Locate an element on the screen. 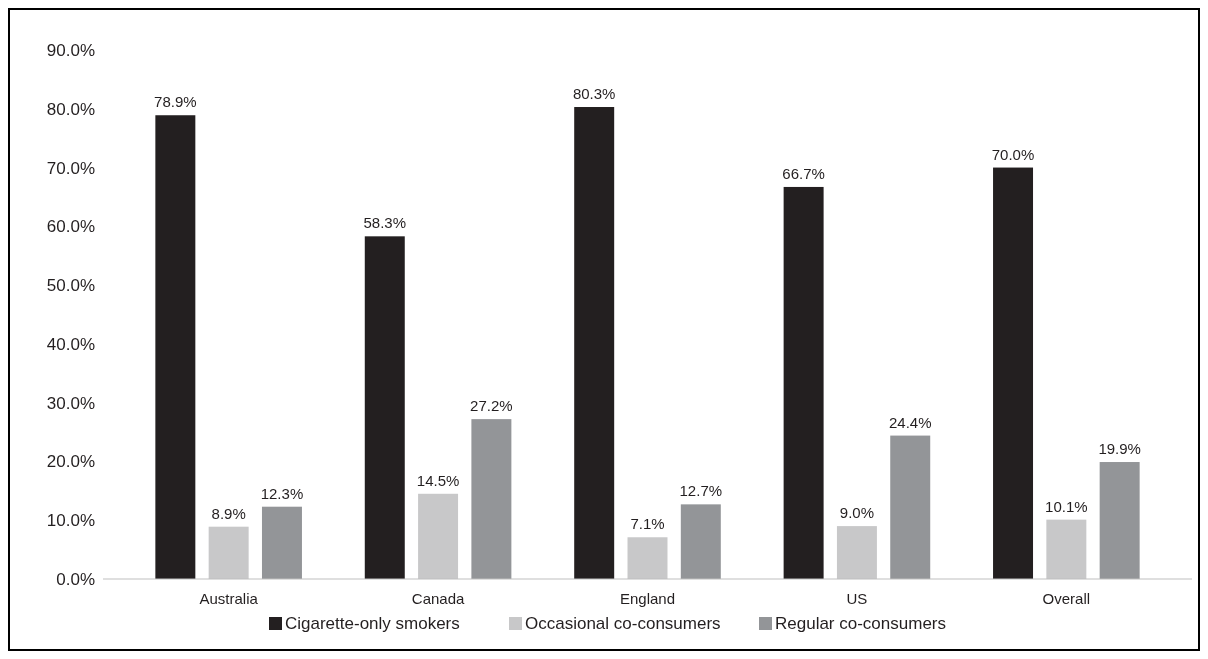 The height and width of the screenshot is (659, 1208). y-tick-label: 80.0% is located at coordinates (70, 109).